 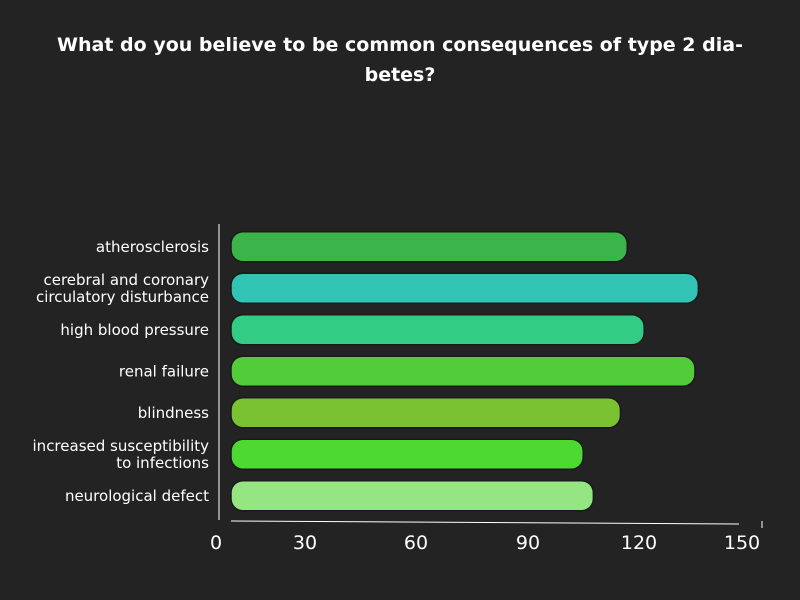 I want to click on category-label-0-0: atherosclerosis, so click(x=152, y=247).